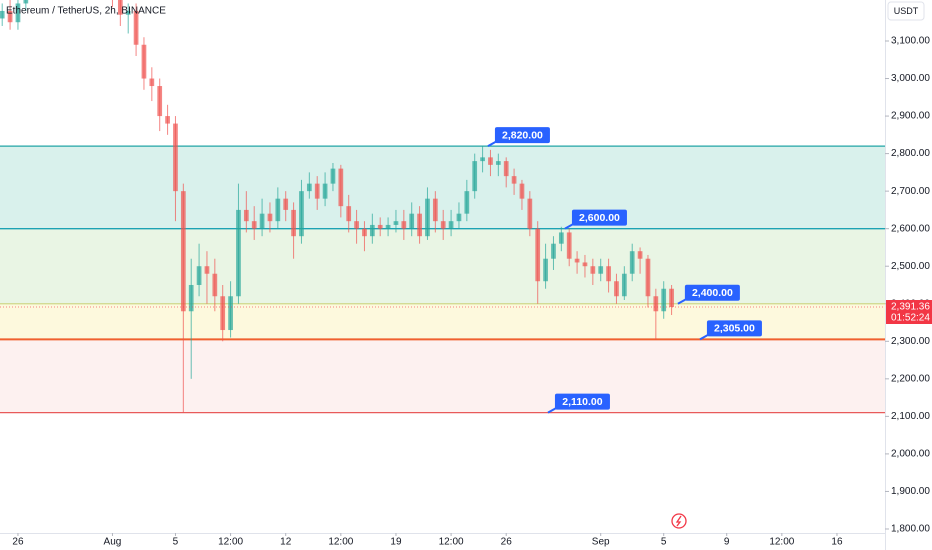 Image resolution: width=932 pixels, height=550 pixels. I want to click on y-tick-label: 2,600.00, so click(910, 228).